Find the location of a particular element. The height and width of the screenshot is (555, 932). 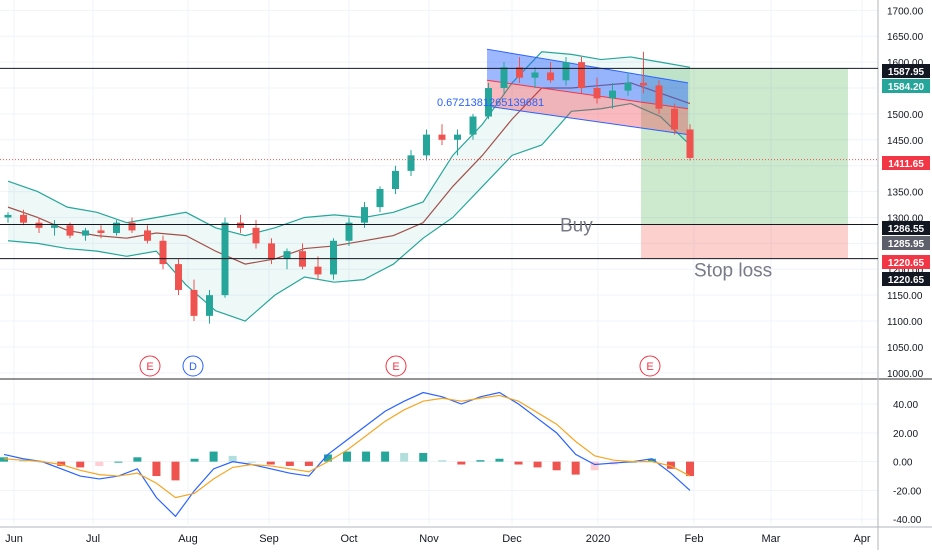

time-tick-label: Oct is located at coordinates (348, 539).